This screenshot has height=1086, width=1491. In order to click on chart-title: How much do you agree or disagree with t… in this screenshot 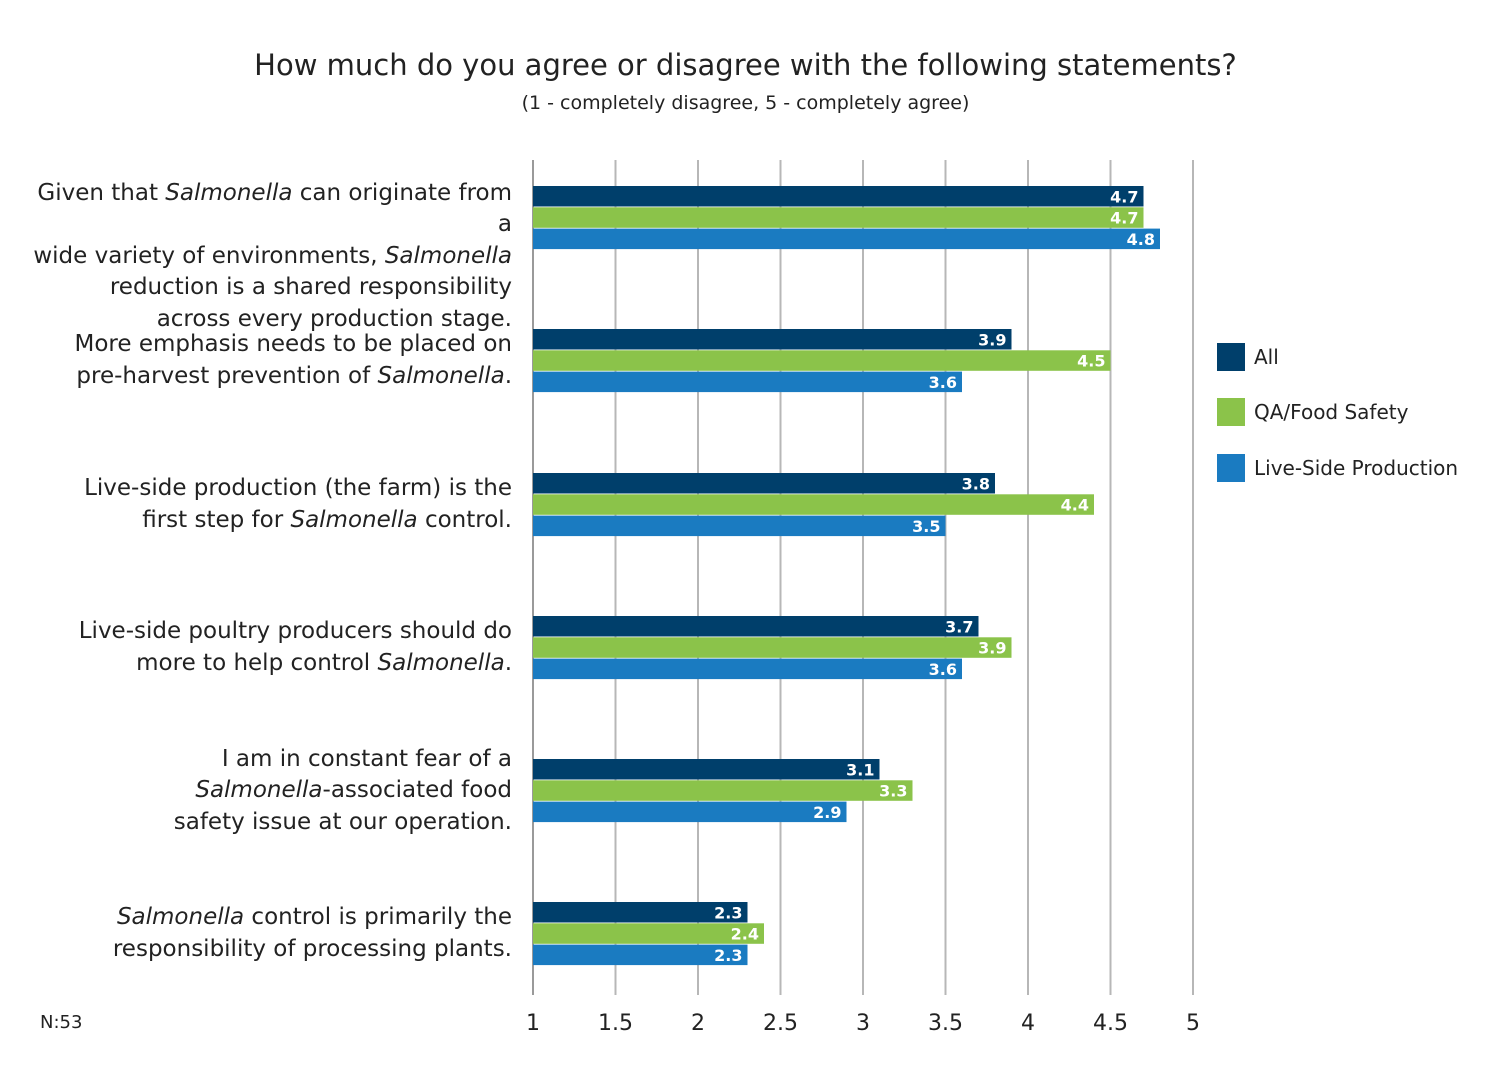, I will do `click(745, 65)`.